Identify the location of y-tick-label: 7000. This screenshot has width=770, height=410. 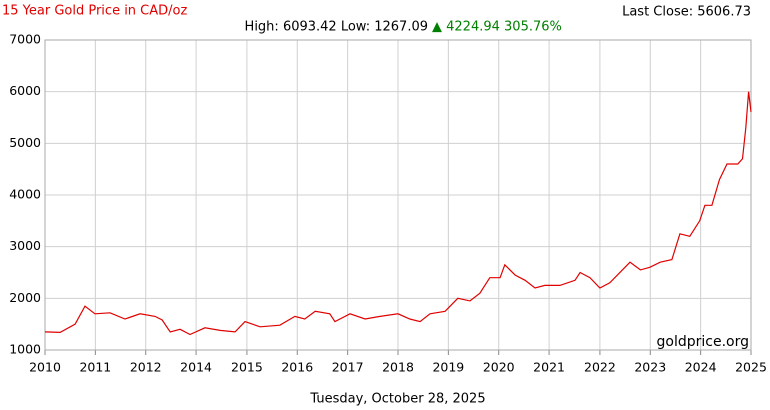
(25, 39).